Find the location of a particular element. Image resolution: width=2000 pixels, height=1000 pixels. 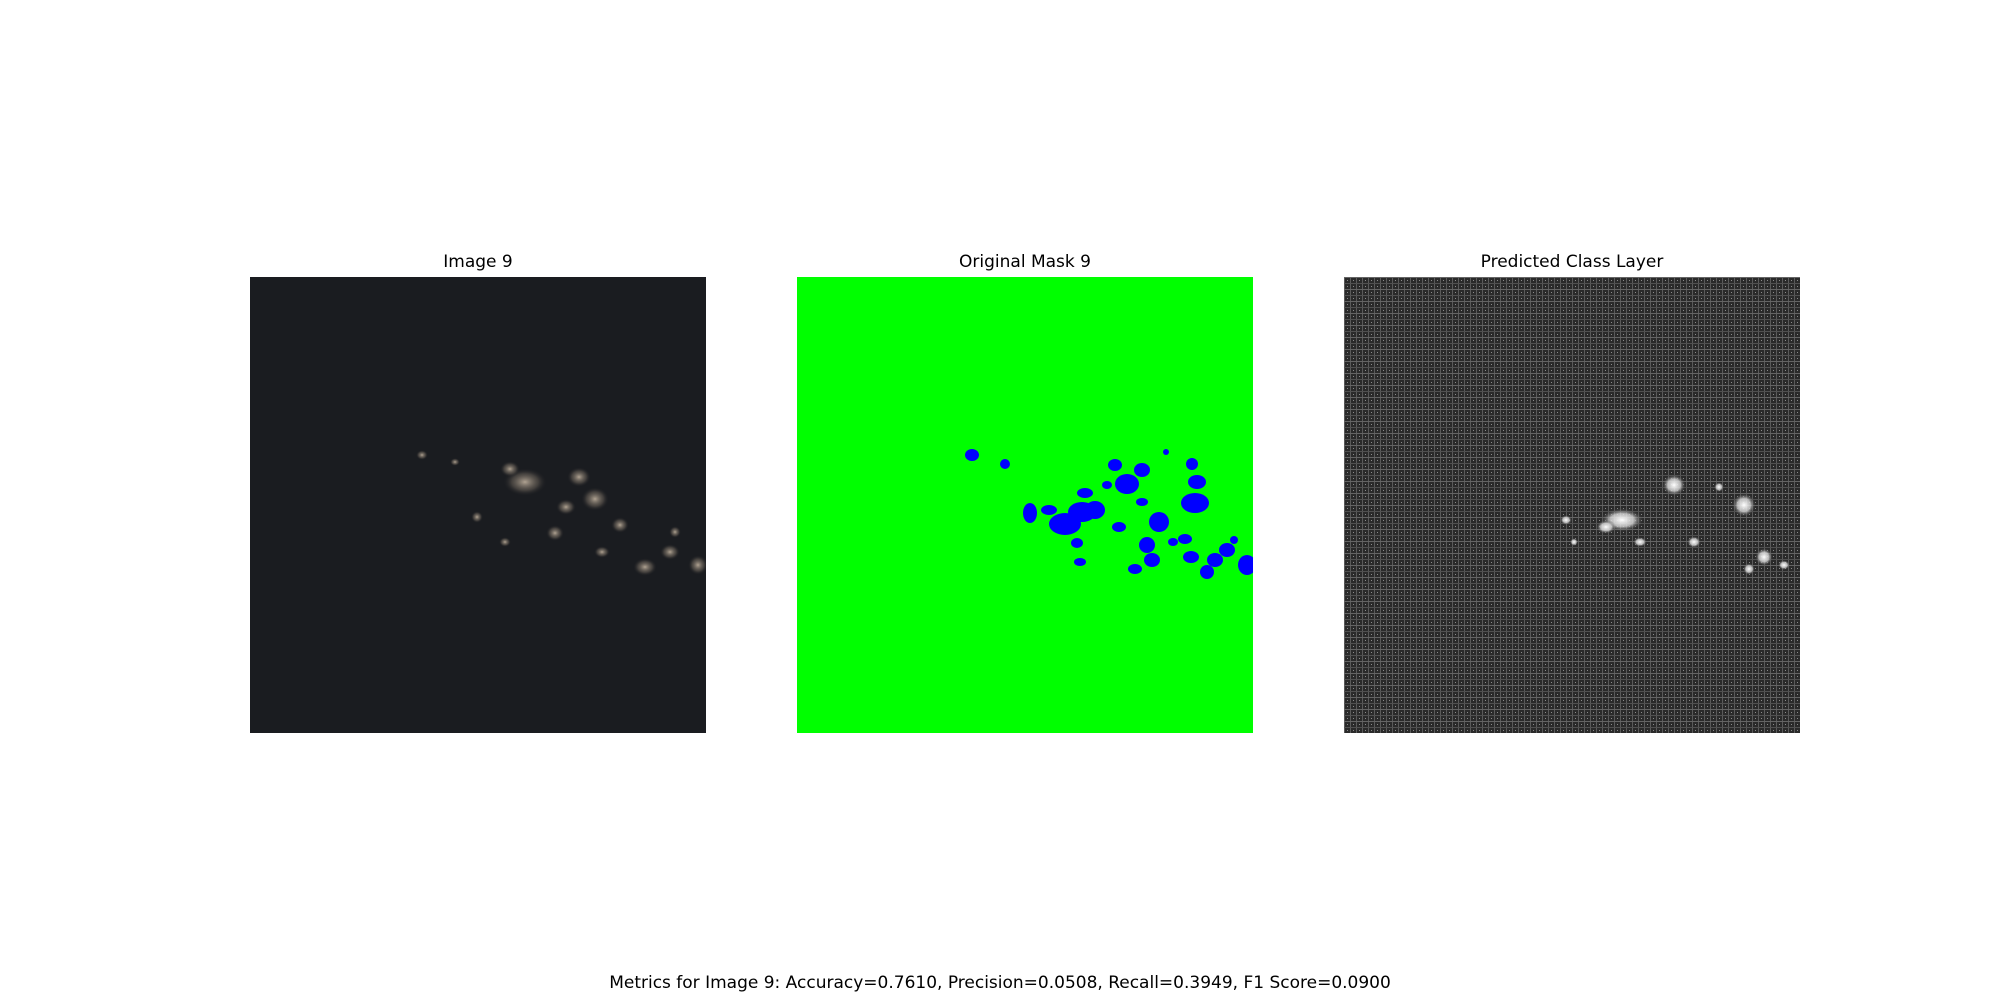

satellite-image-panel is located at coordinates (478, 505).